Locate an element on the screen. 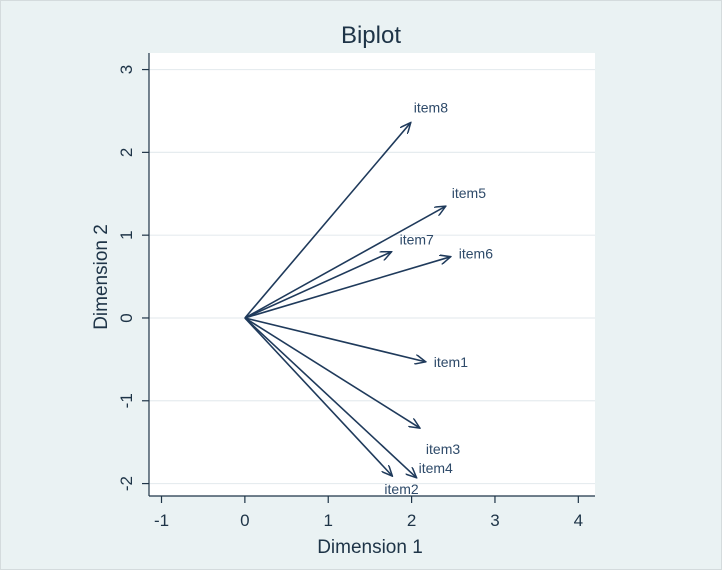  y-tick-label: 0 is located at coordinates (126, 317).